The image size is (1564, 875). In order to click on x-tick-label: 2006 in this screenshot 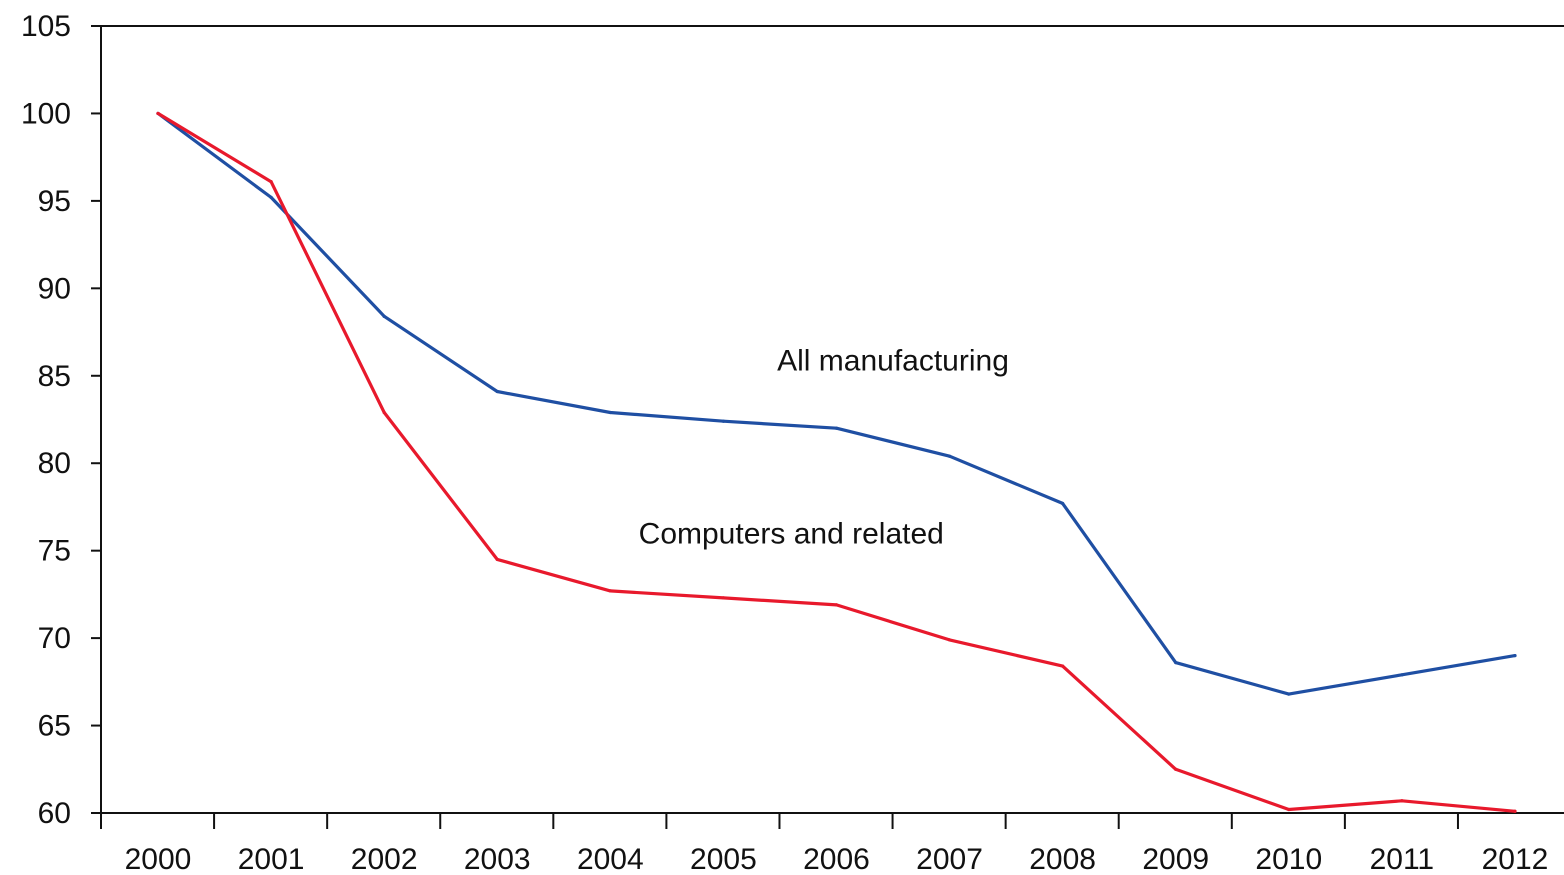, I will do `click(836, 859)`.